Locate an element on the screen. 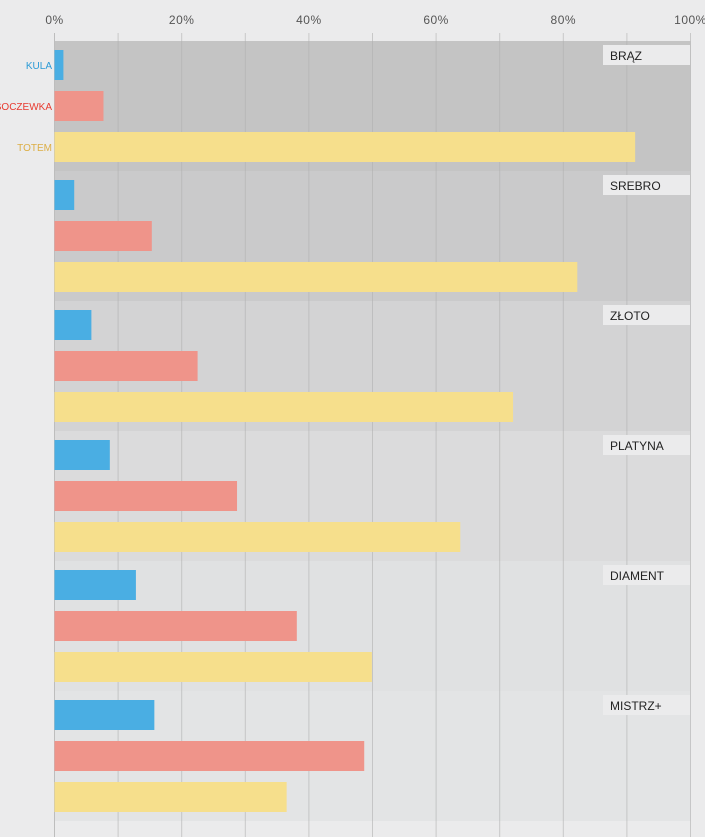  x-tick-label: 80% is located at coordinates (564, 20).